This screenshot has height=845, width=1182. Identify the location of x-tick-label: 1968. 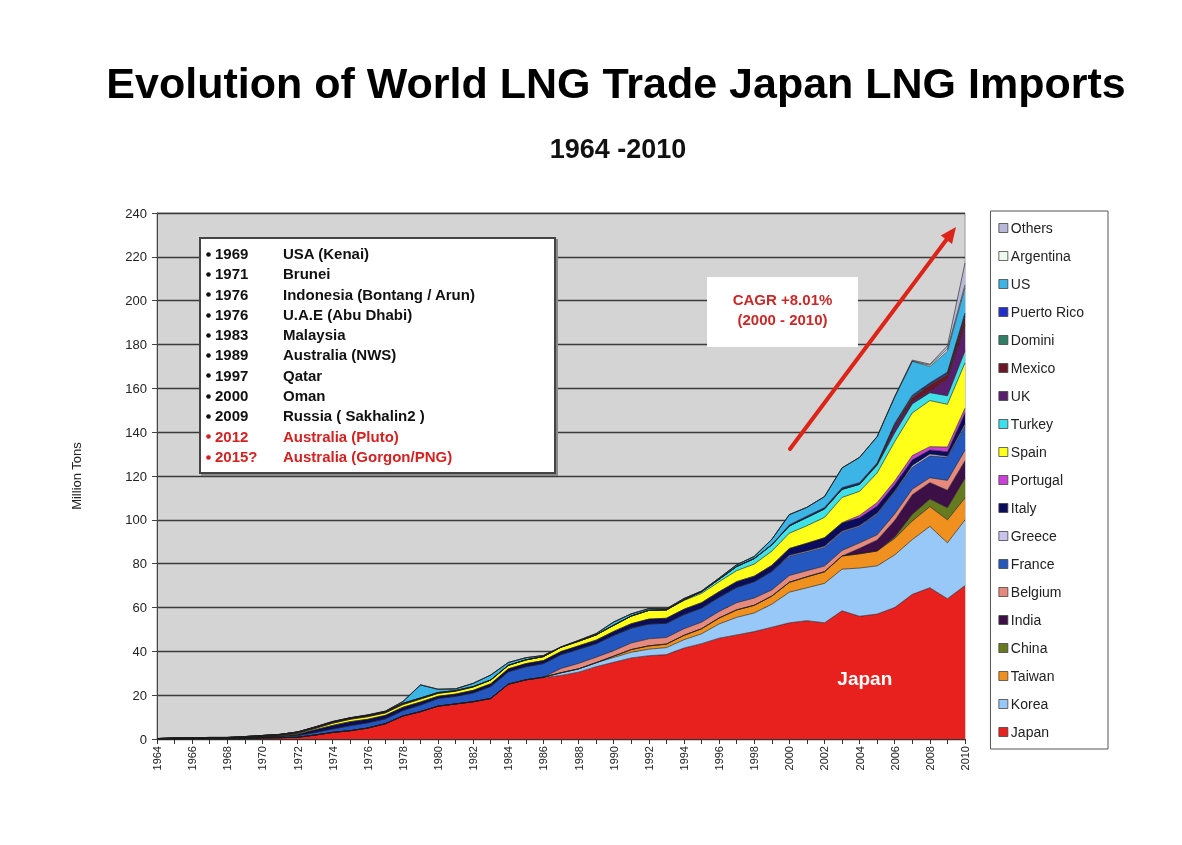
(227, 758).